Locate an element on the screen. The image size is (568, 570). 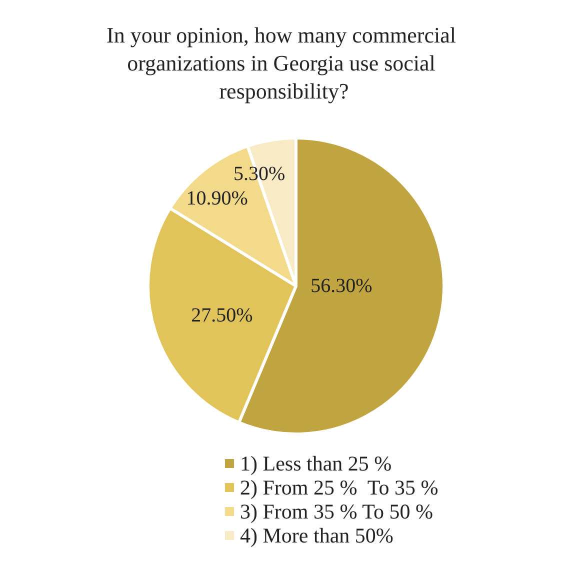
legend-label: 2) From 25 % To 35 % is located at coordinates (339, 488).